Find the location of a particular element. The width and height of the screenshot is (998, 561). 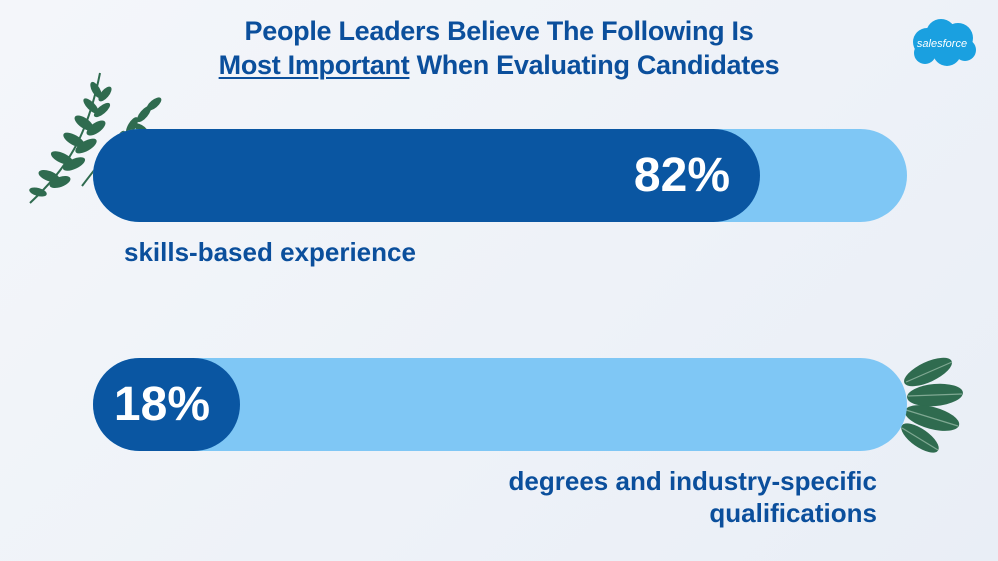

logo-cloud-shape is located at coordinates (944, 42).